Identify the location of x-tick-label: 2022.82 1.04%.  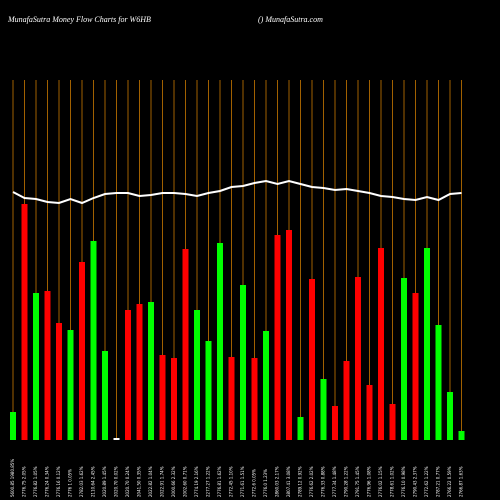
(150, 481).